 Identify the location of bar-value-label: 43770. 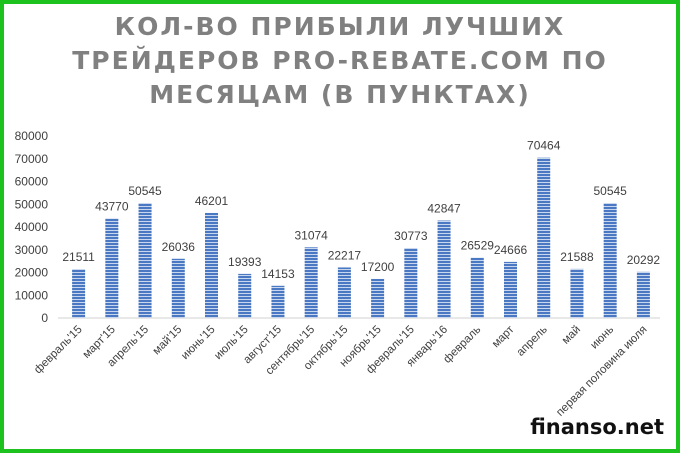
(112, 206).